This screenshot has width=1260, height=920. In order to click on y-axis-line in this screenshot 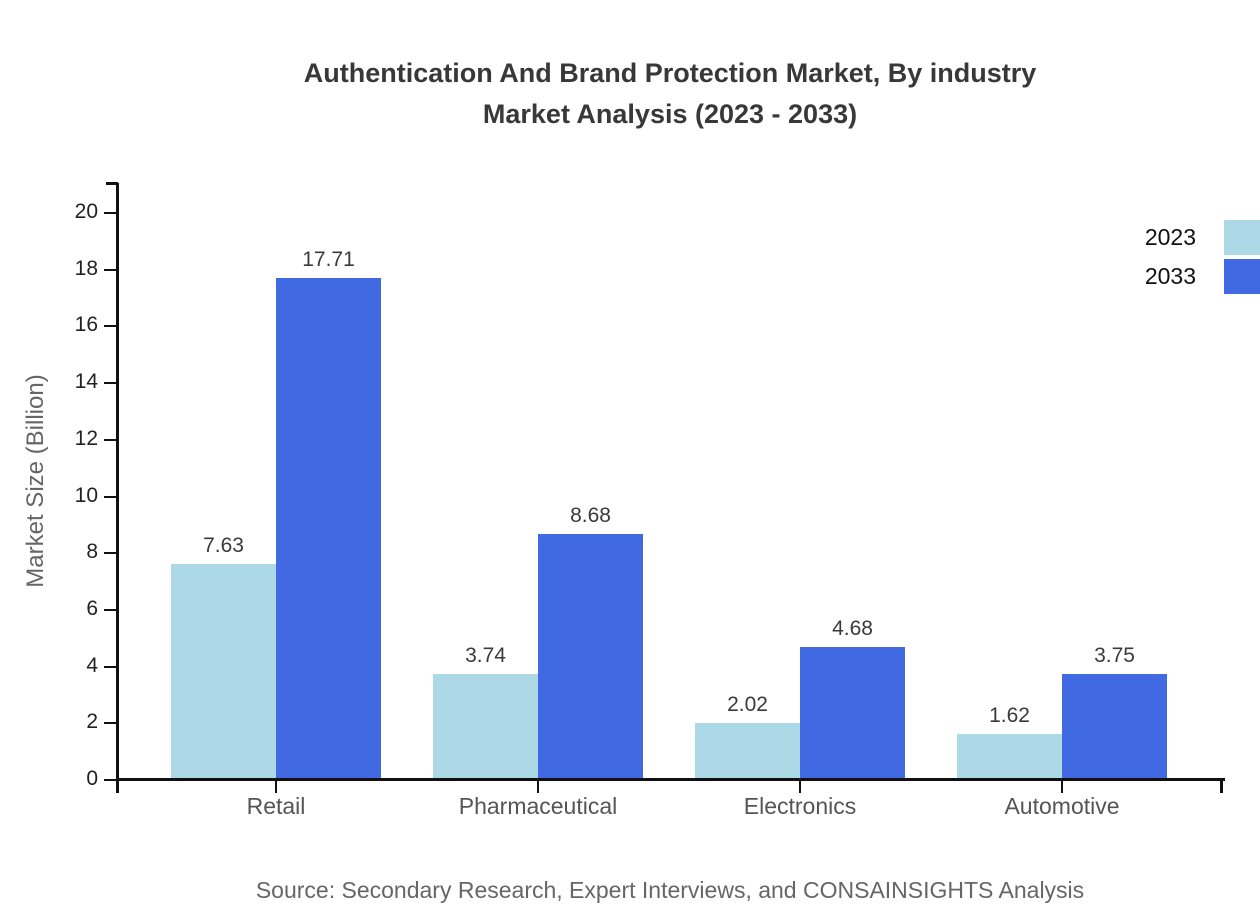, I will do `click(117, 488)`.